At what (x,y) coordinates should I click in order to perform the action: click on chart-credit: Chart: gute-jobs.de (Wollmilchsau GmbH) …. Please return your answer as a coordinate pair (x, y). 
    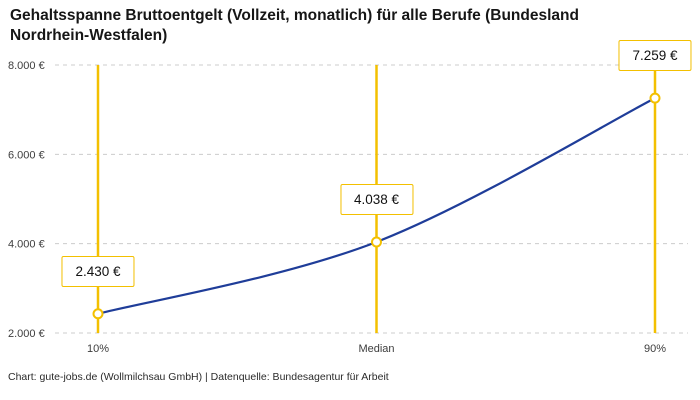
    Looking at the image, I should click on (198, 377).